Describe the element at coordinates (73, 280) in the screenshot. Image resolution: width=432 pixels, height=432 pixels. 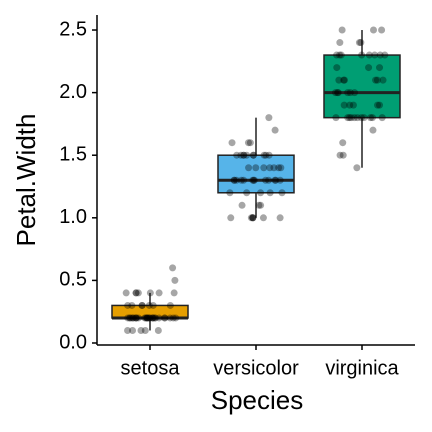
I see `y-tick-label: 0.5` at that location.